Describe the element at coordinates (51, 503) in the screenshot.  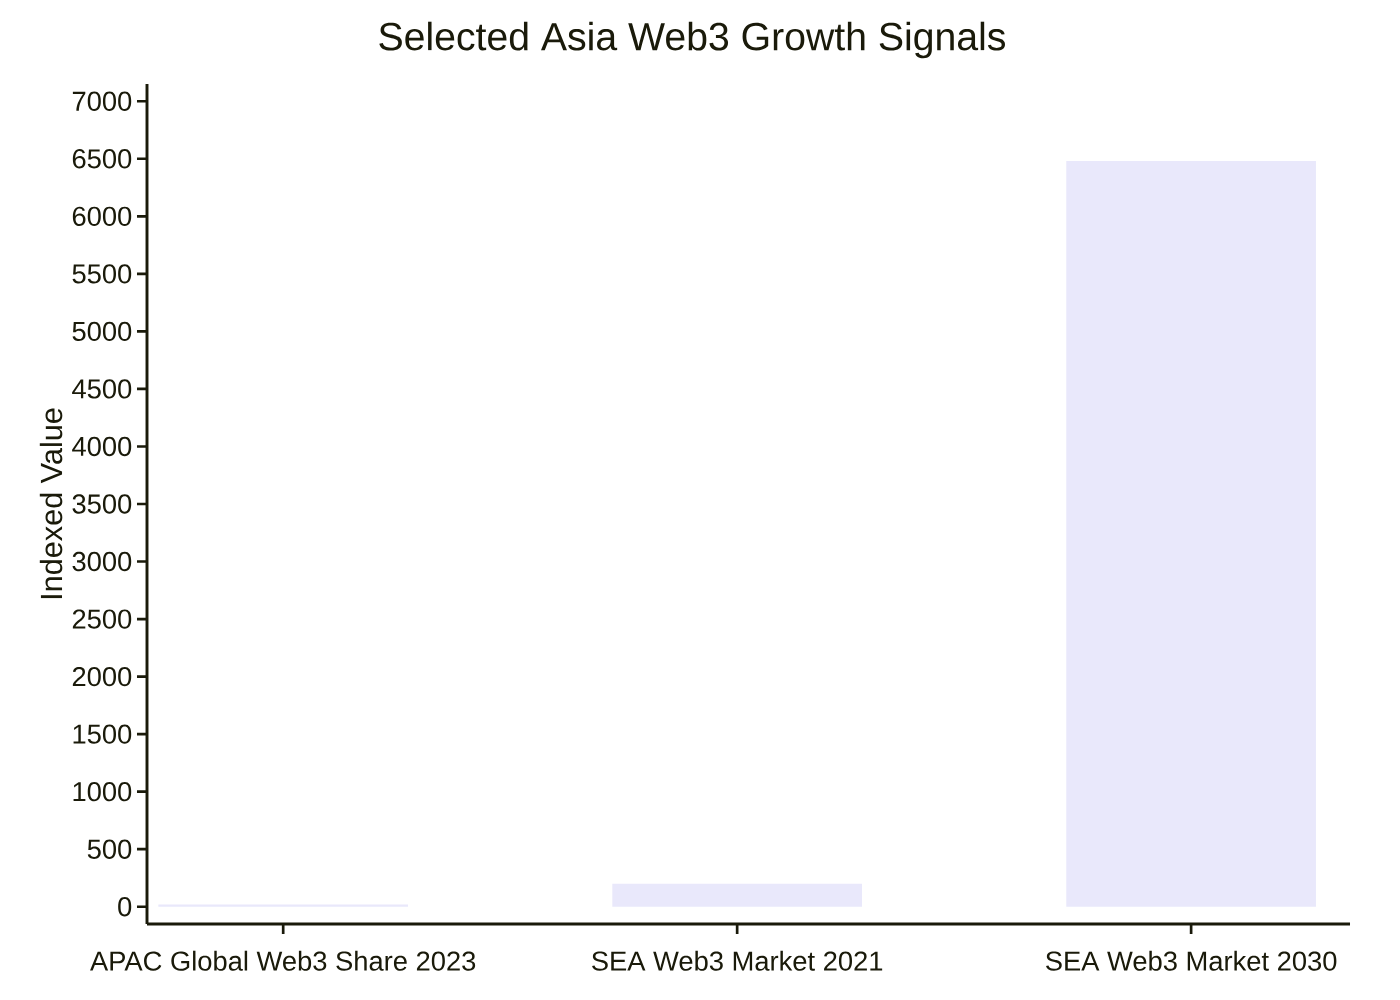
I see `y-axis-title: Indexed Value` at that location.